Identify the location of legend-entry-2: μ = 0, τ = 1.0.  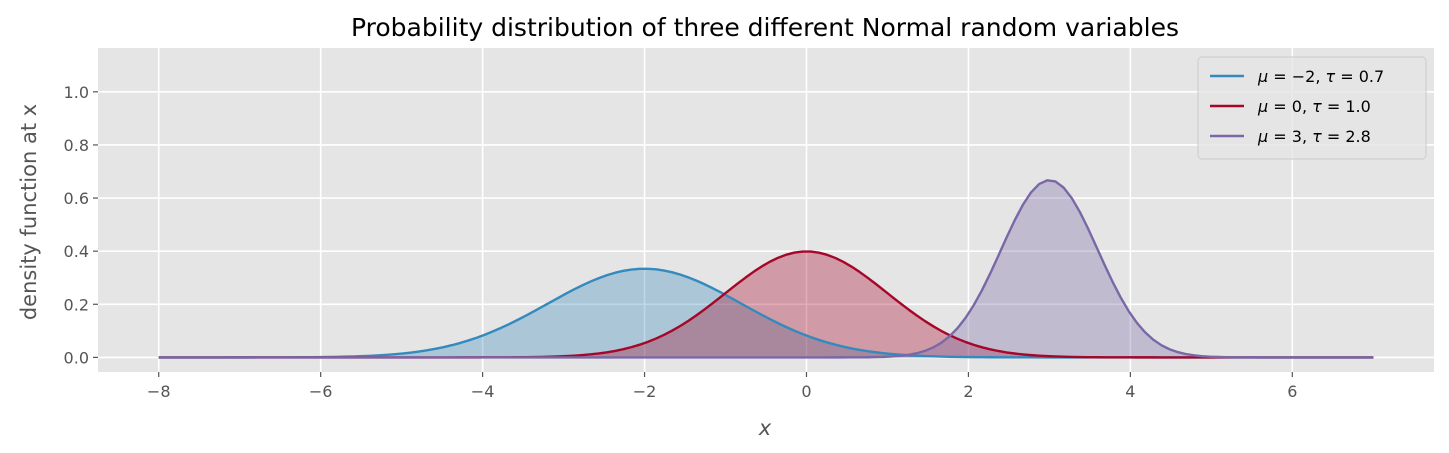
(1314, 106).